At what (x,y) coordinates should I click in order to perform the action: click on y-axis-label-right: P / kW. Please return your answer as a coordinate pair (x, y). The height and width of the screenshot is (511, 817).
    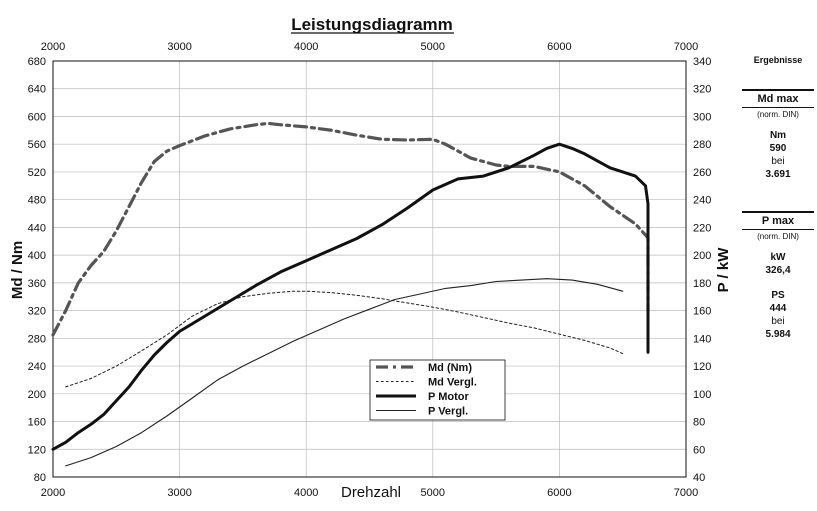
    Looking at the image, I should click on (723, 270).